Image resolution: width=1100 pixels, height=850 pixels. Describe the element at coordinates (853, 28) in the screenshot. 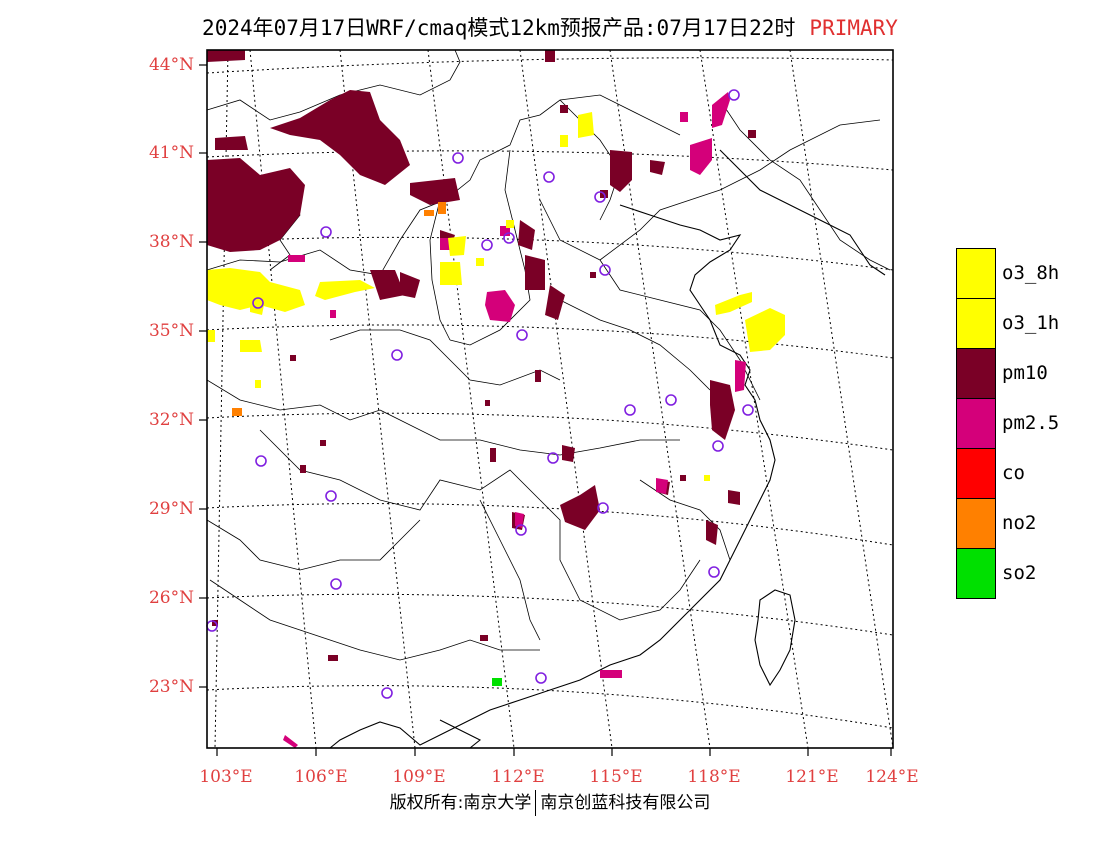

I see `primary-tag: PRIMARY` at that location.